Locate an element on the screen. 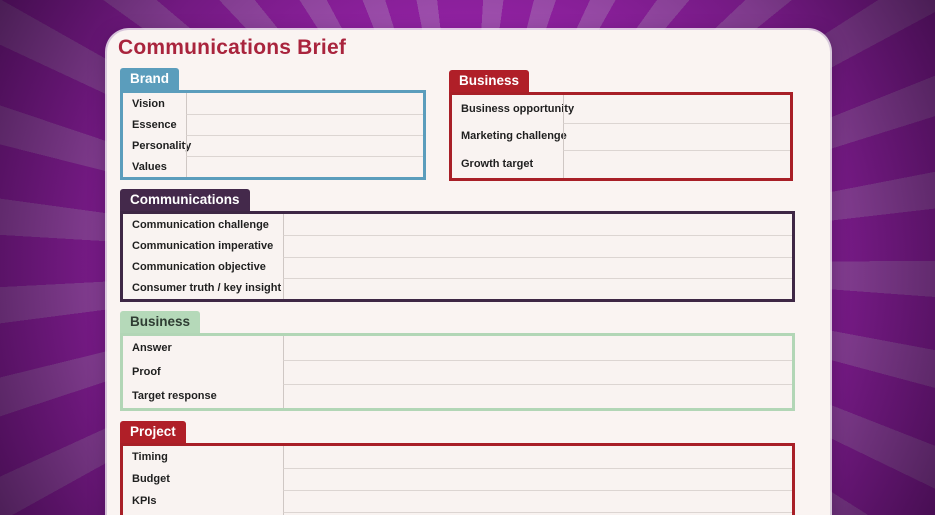  table-row is located at coordinates (457, 513).